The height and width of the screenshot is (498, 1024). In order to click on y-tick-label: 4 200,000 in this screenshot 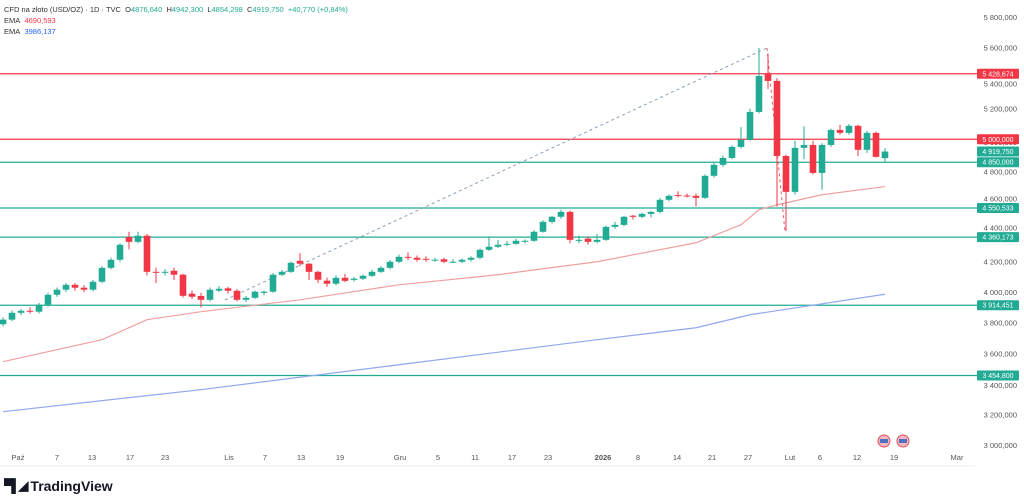, I will do `click(1000, 262)`.